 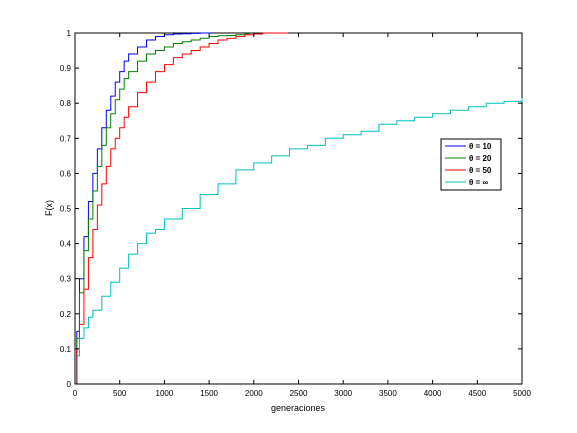 I want to click on legend-label-4: θ = ∞, so click(x=478, y=182).